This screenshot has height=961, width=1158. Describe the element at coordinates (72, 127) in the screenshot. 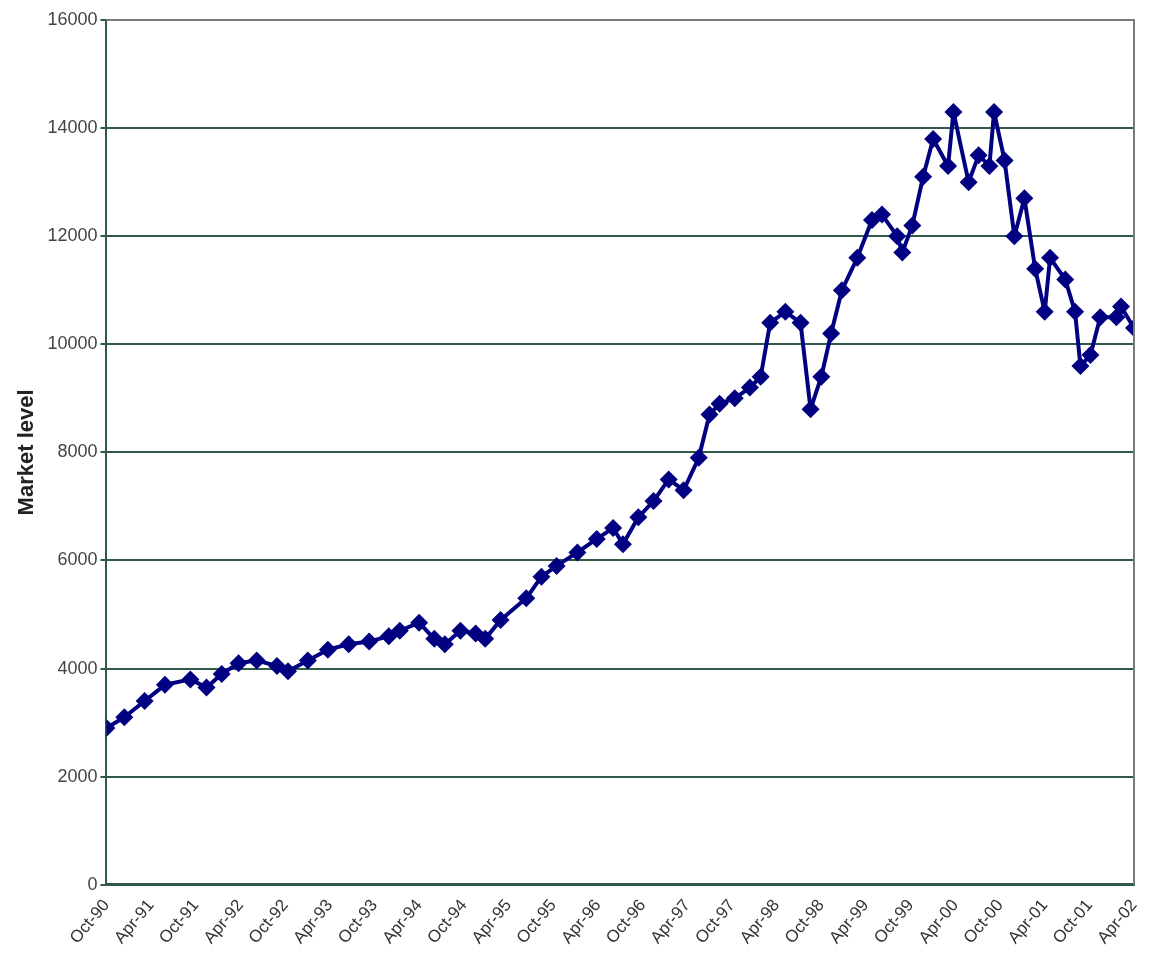

I see `y-tick-label: 14000` at that location.